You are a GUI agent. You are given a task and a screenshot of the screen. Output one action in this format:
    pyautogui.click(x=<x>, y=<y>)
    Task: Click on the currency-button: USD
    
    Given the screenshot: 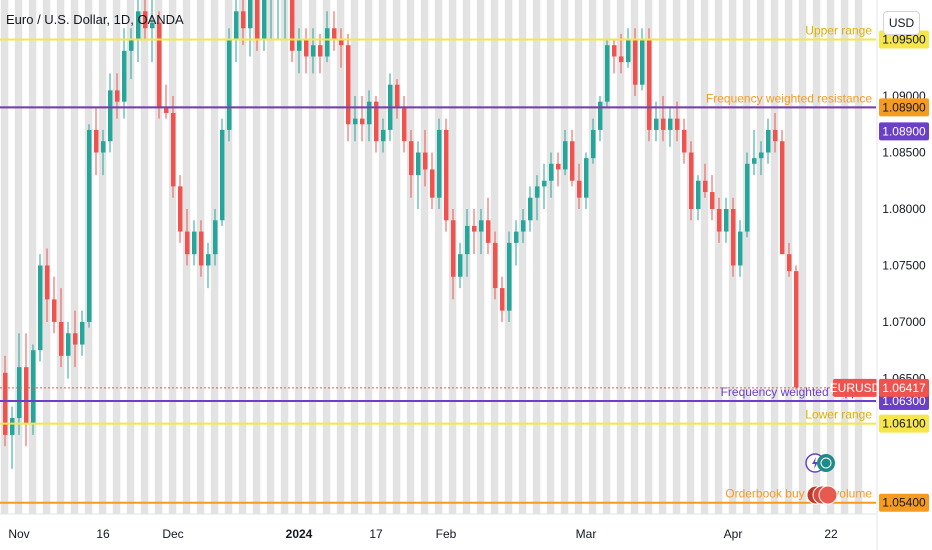 What is the action you would take?
    pyautogui.click(x=901, y=23)
    